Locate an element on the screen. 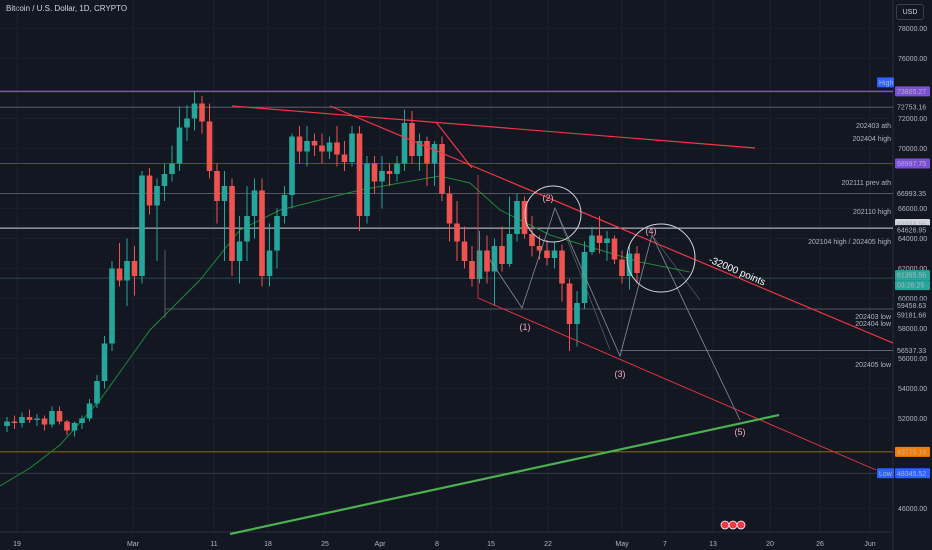  svg-text: Low is located at coordinates (886, 474).